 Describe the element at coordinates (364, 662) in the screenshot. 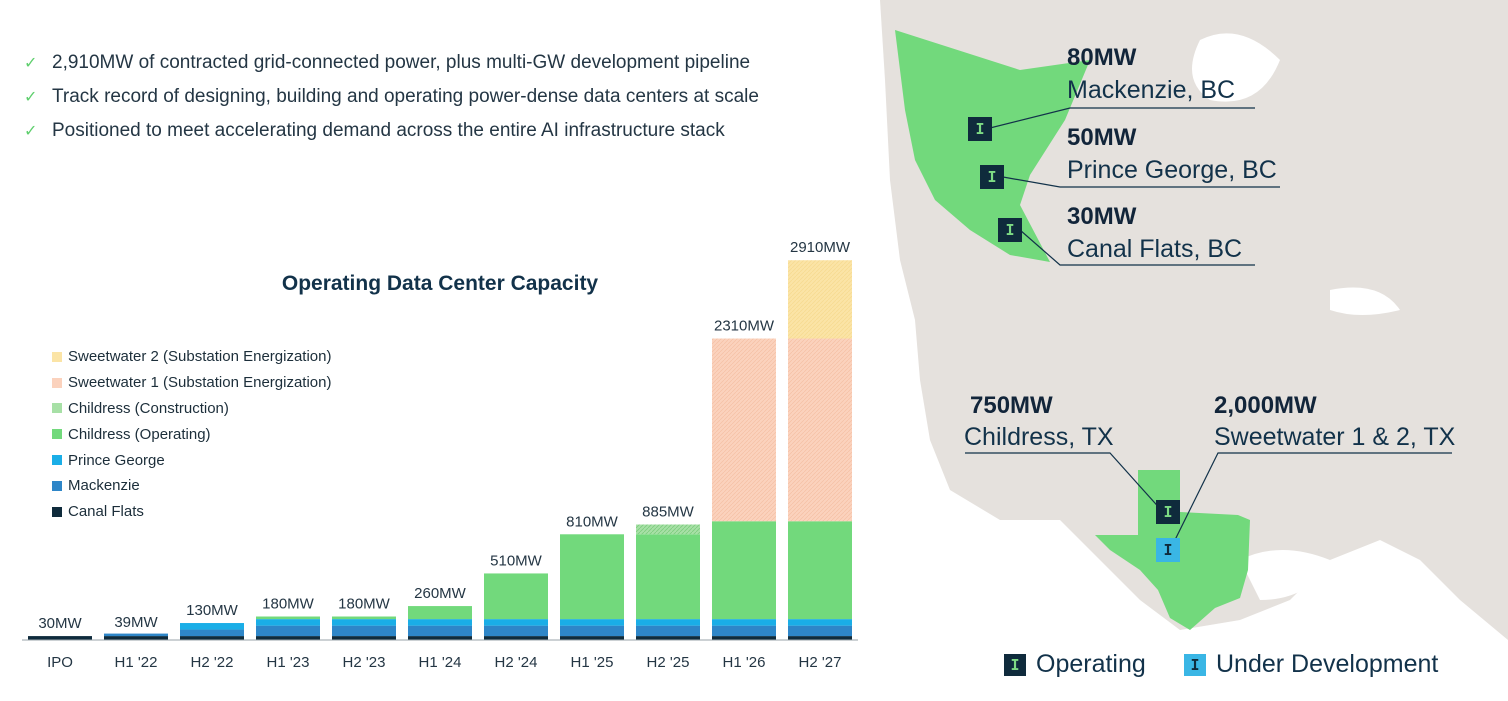

I see `x-tick-label: H2 '23` at that location.